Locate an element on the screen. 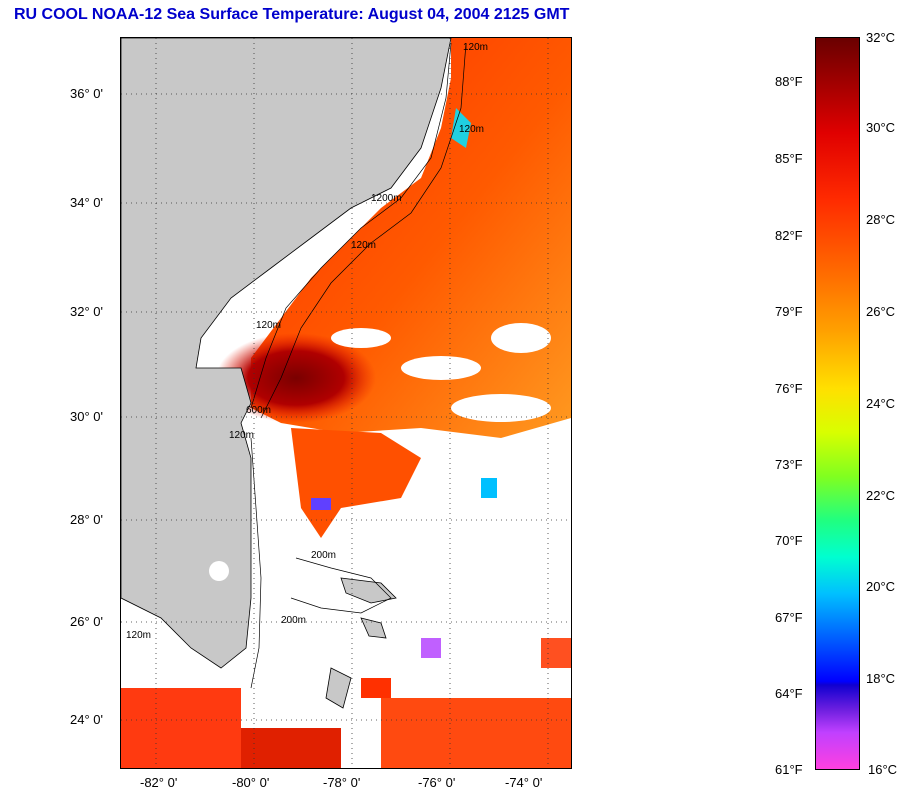 The image size is (913, 793). colorbar-f-label: 73°F is located at coordinates (789, 464).